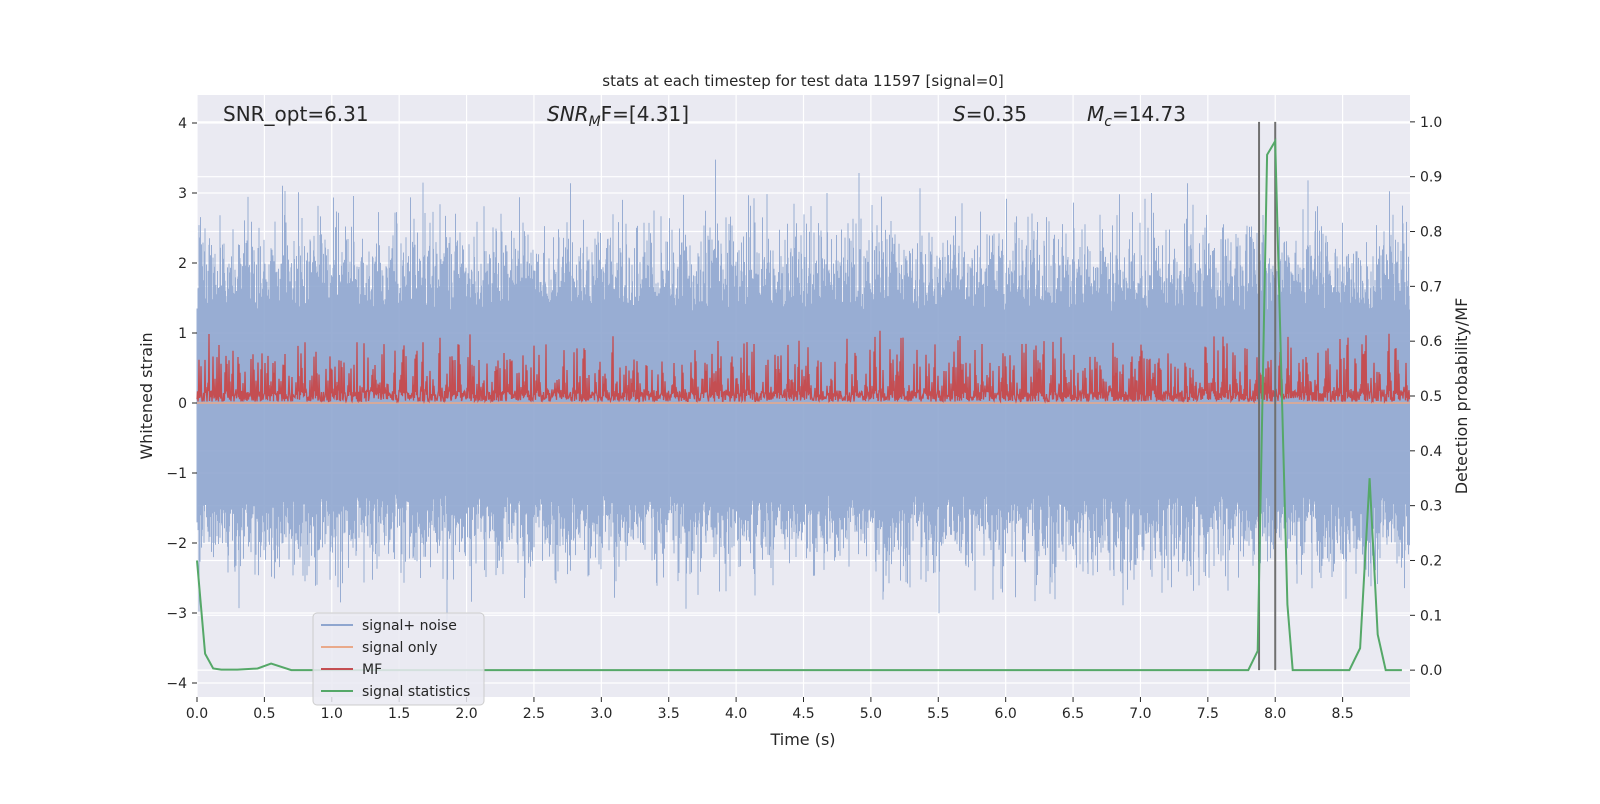 This screenshot has height=804, width=1600. Describe the element at coordinates (1275, 714) in the screenshot. I see `x-tick-label: 8.0` at that location.